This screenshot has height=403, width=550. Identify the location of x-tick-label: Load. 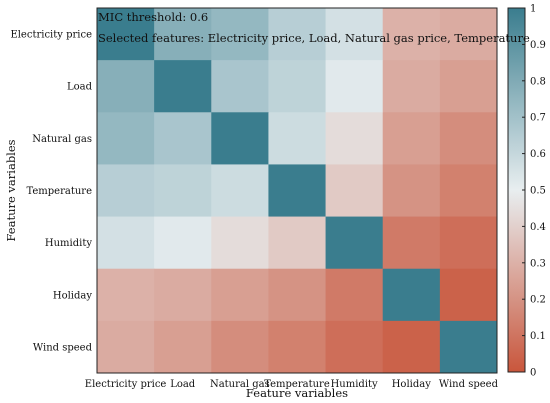
(183, 384).